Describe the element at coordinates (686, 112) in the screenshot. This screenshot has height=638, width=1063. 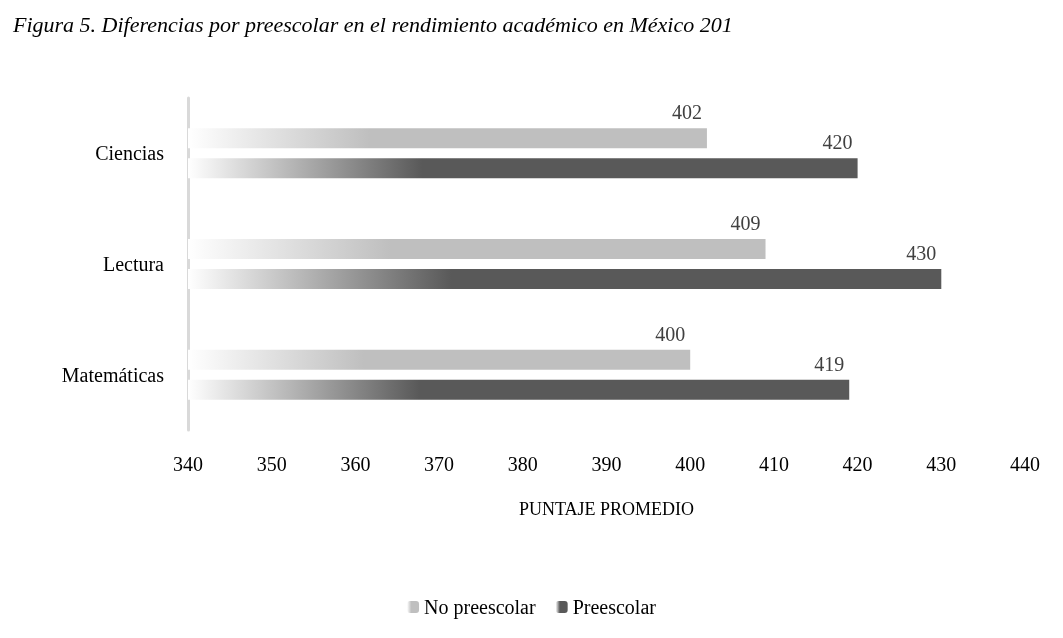
I see `data-label: 402` at that location.